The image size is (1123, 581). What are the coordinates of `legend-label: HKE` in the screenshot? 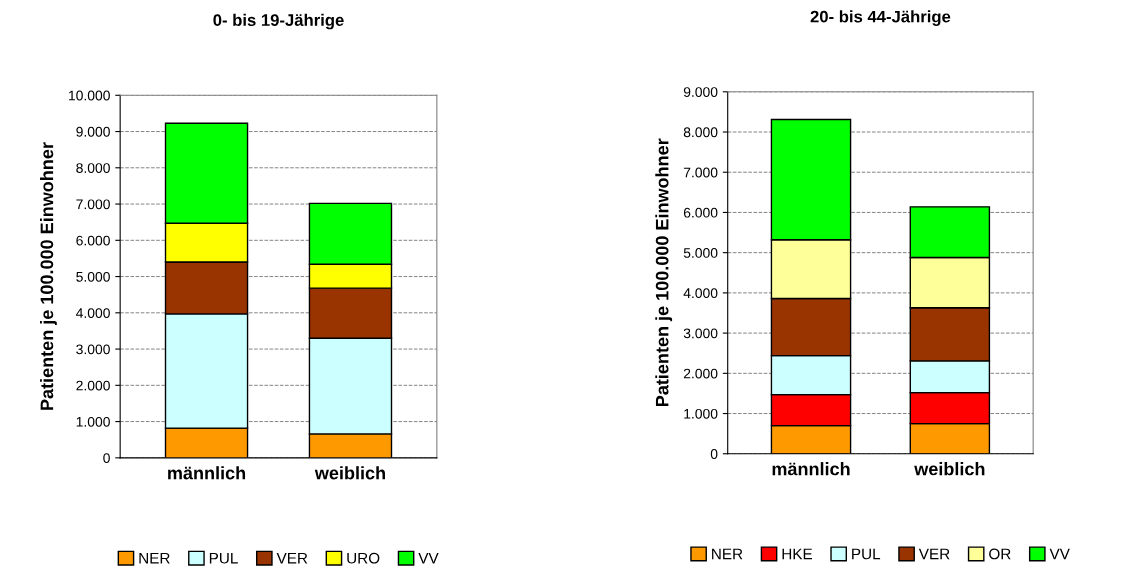 It's located at (797, 554).